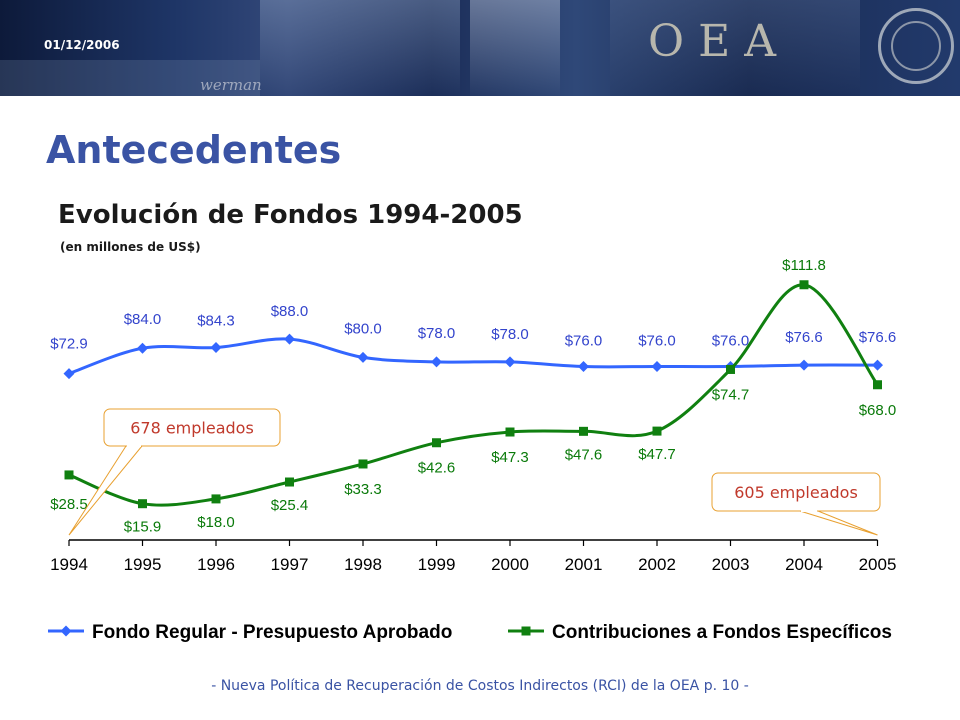  Describe the element at coordinates (216, 522) in the screenshot. I see `data-label: $18.0` at that location.